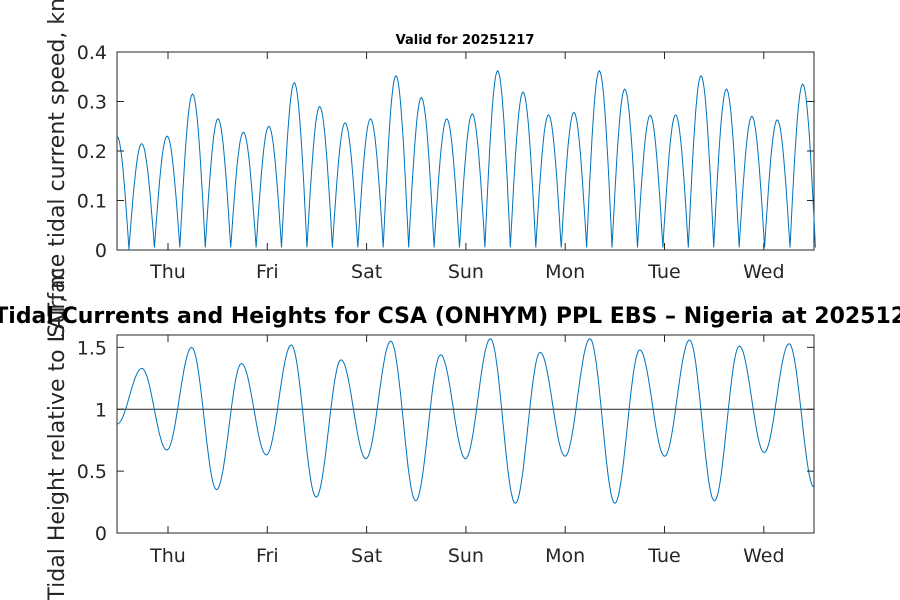  I want to click on y-tick-label: 0.5, so click(92, 472).